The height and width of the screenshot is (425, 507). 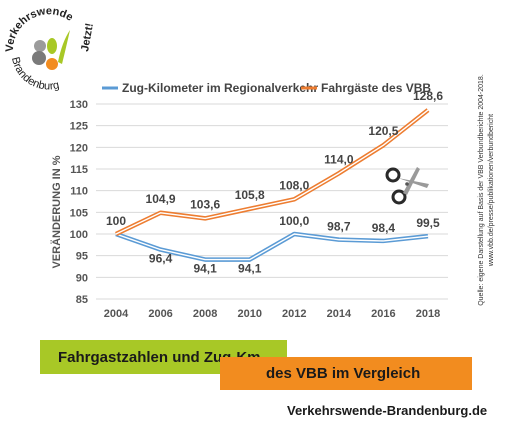 I want to click on x-tick-label: 2008, so click(x=205, y=314).